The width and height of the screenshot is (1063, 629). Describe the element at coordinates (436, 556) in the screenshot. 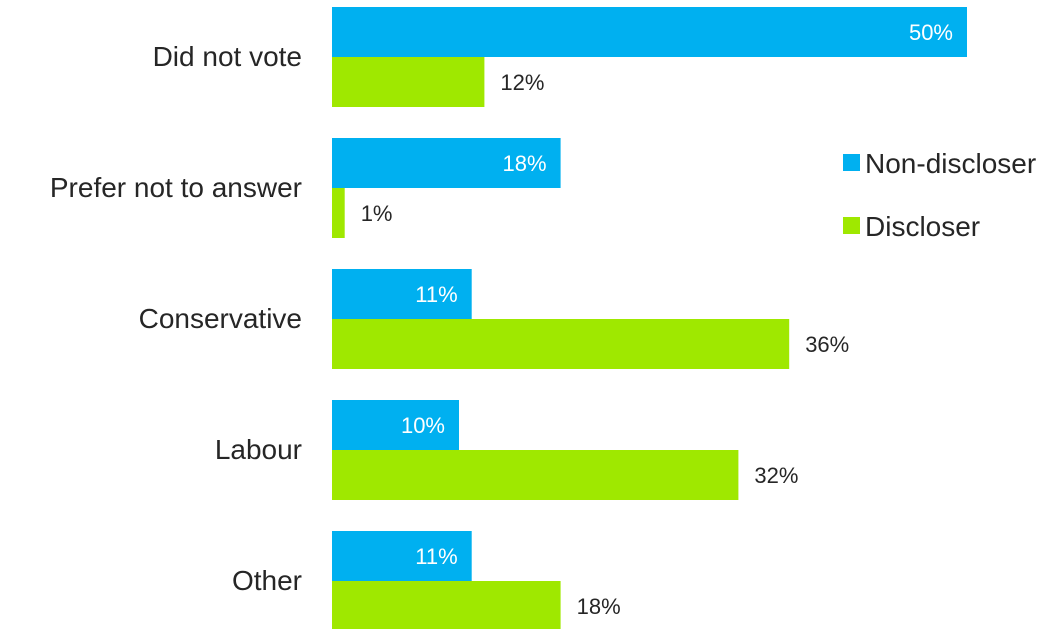

I see `data-label-non-discloser-other: 11%` at that location.